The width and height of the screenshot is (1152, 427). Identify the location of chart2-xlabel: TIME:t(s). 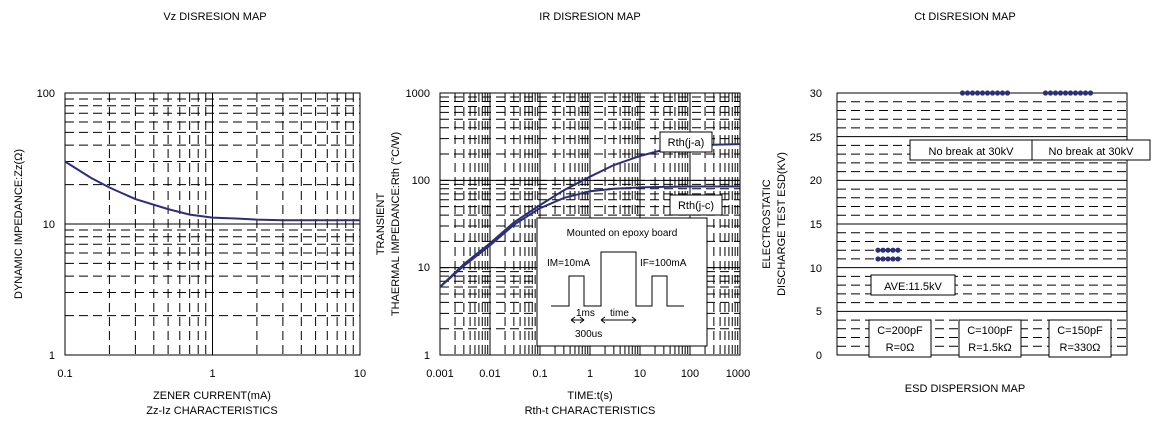
(589, 396).